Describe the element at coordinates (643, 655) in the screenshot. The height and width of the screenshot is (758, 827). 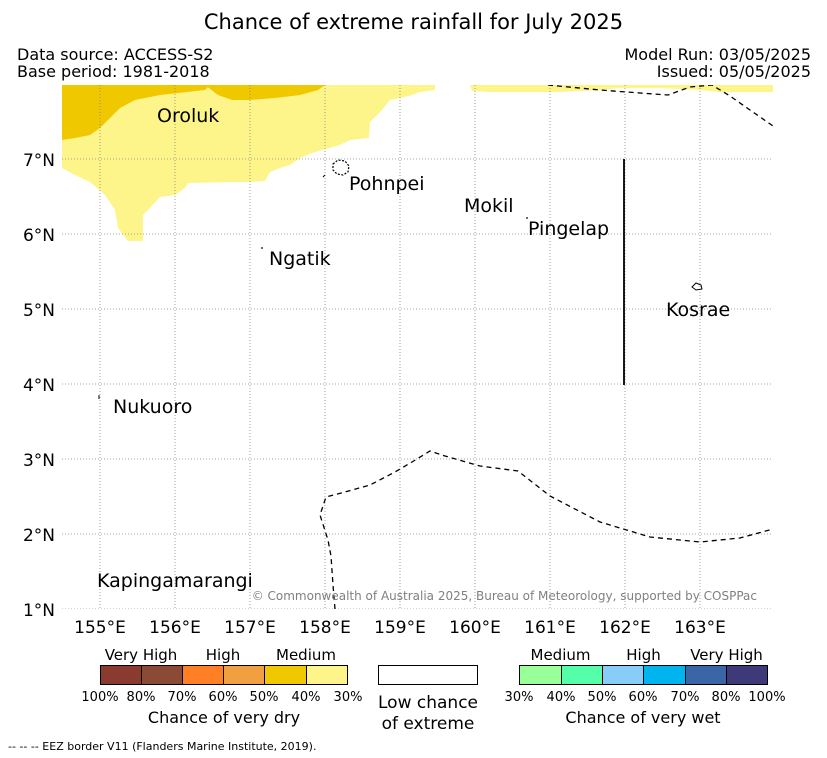
I see `wet-category-high: High` at that location.